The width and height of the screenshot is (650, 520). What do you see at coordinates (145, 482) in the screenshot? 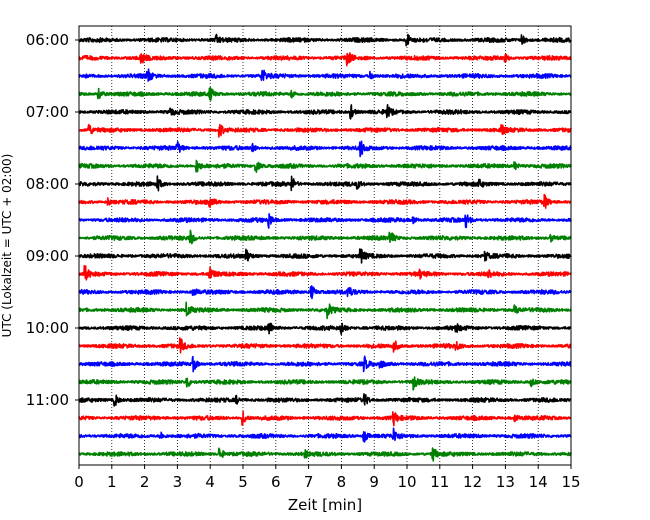
I see `x-tick-label: 2` at bounding box center [145, 482].